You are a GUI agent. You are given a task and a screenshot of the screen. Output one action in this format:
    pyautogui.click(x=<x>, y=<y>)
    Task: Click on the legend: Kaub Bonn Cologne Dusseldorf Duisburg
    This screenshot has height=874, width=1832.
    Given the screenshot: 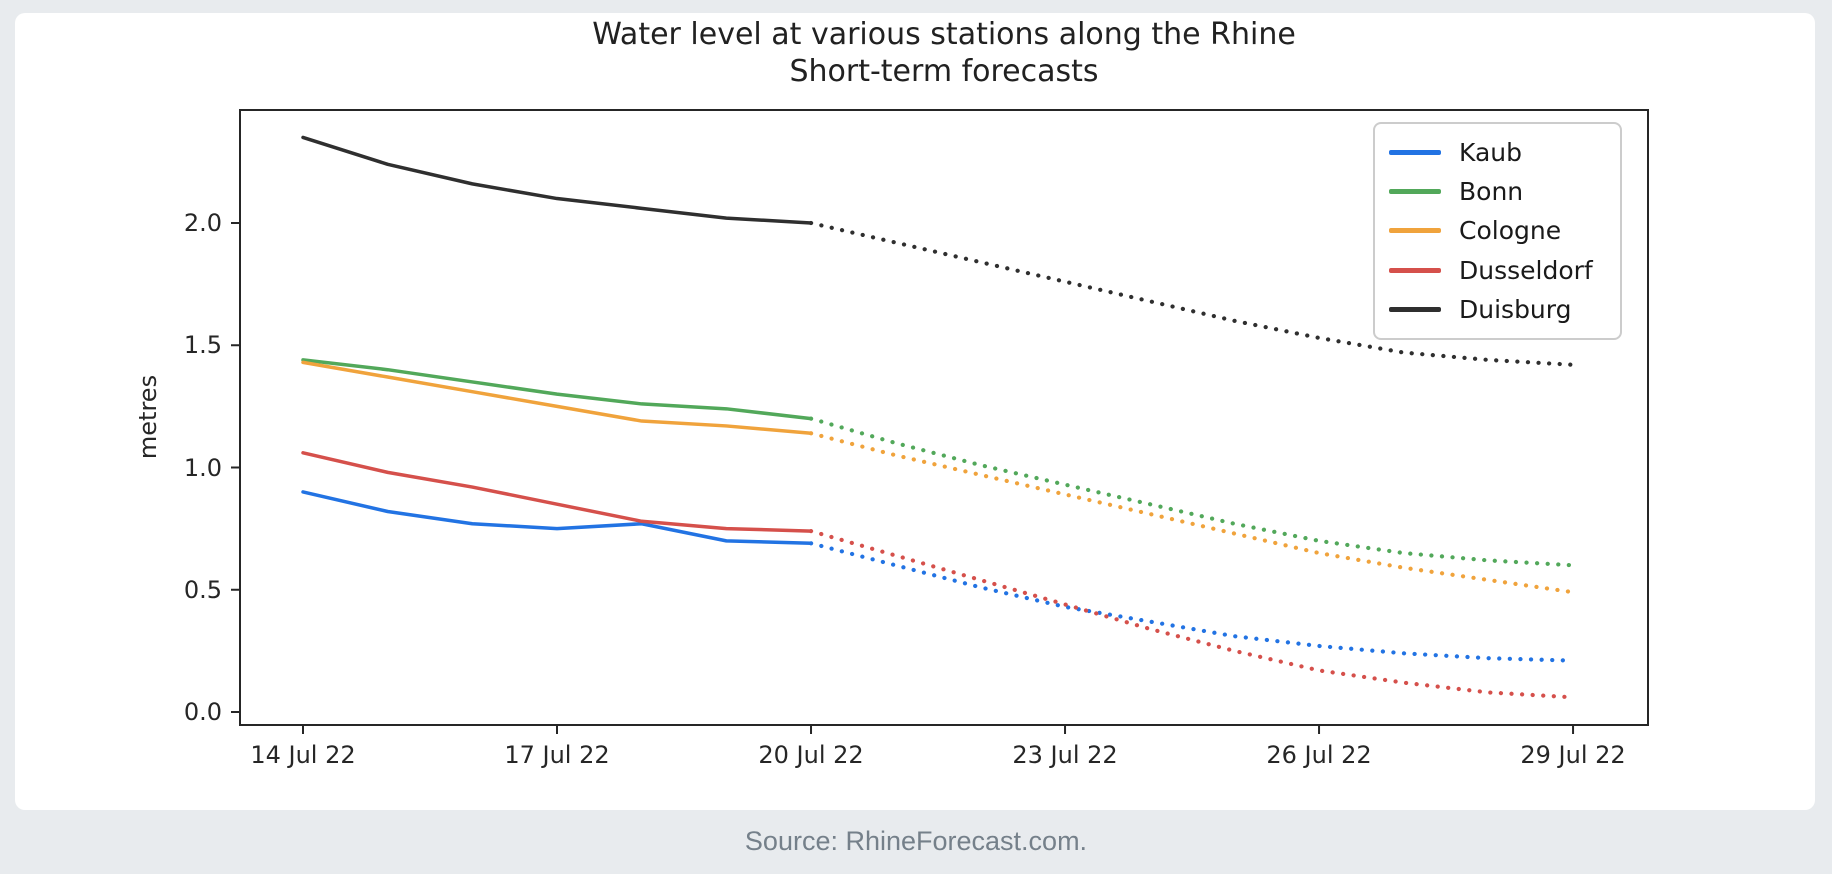 What is the action you would take?
    pyautogui.click(x=1497, y=231)
    